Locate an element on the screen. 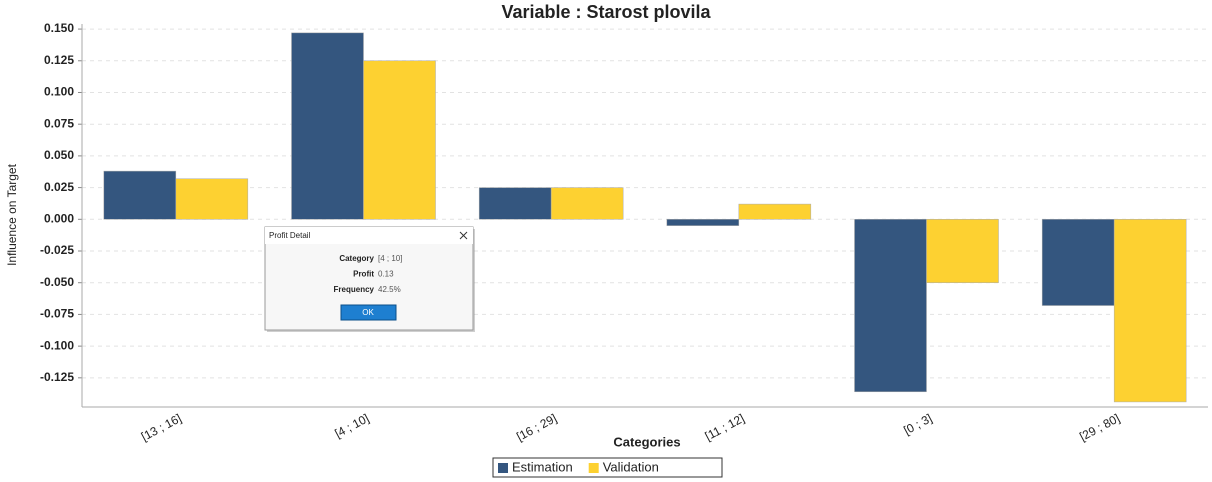 The width and height of the screenshot is (1212, 482). ok-label: OK is located at coordinates (368, 312).